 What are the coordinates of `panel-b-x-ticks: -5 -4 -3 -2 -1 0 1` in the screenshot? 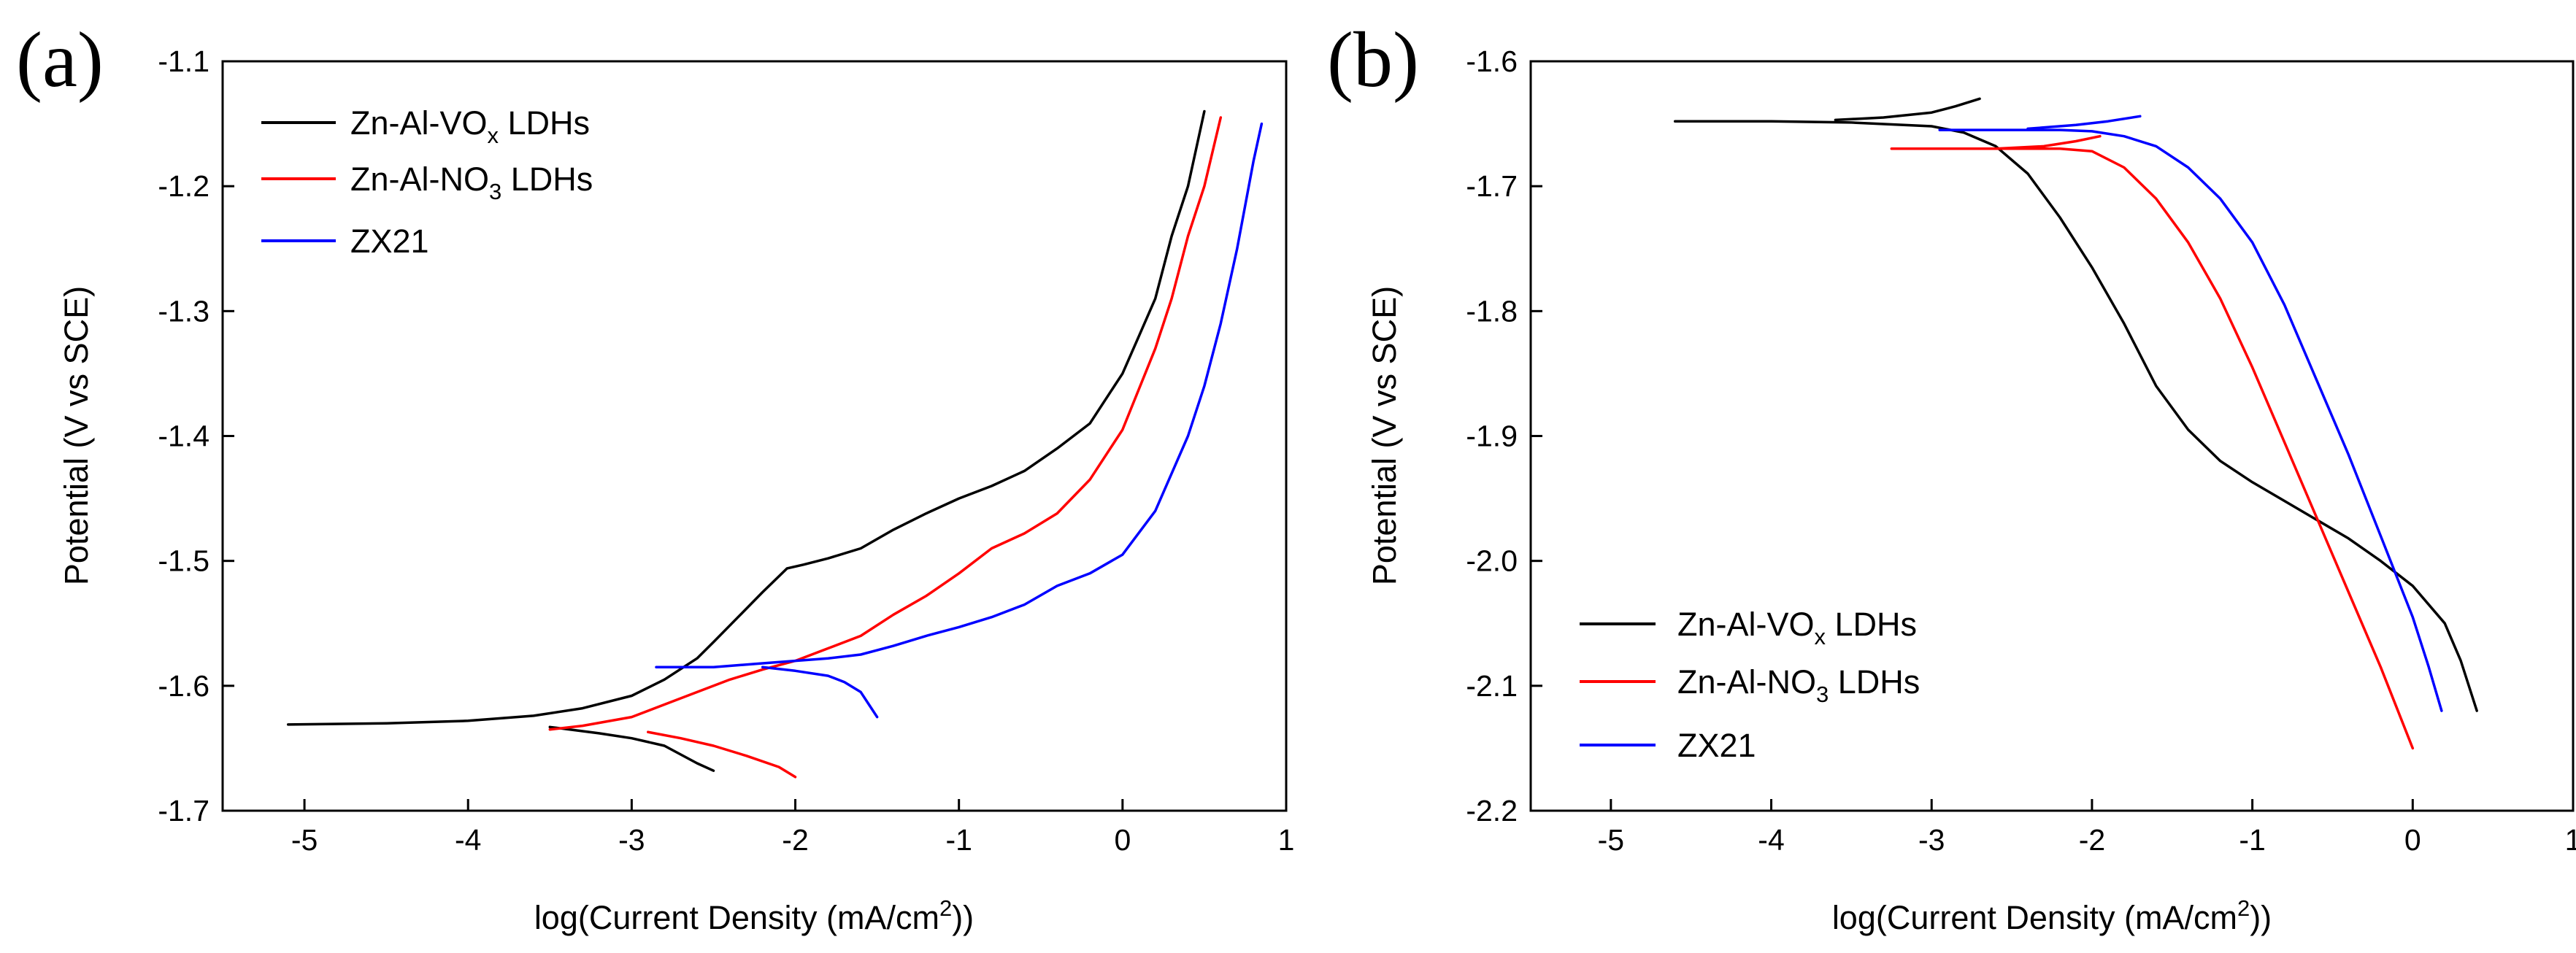 It's located at (2087, 828).